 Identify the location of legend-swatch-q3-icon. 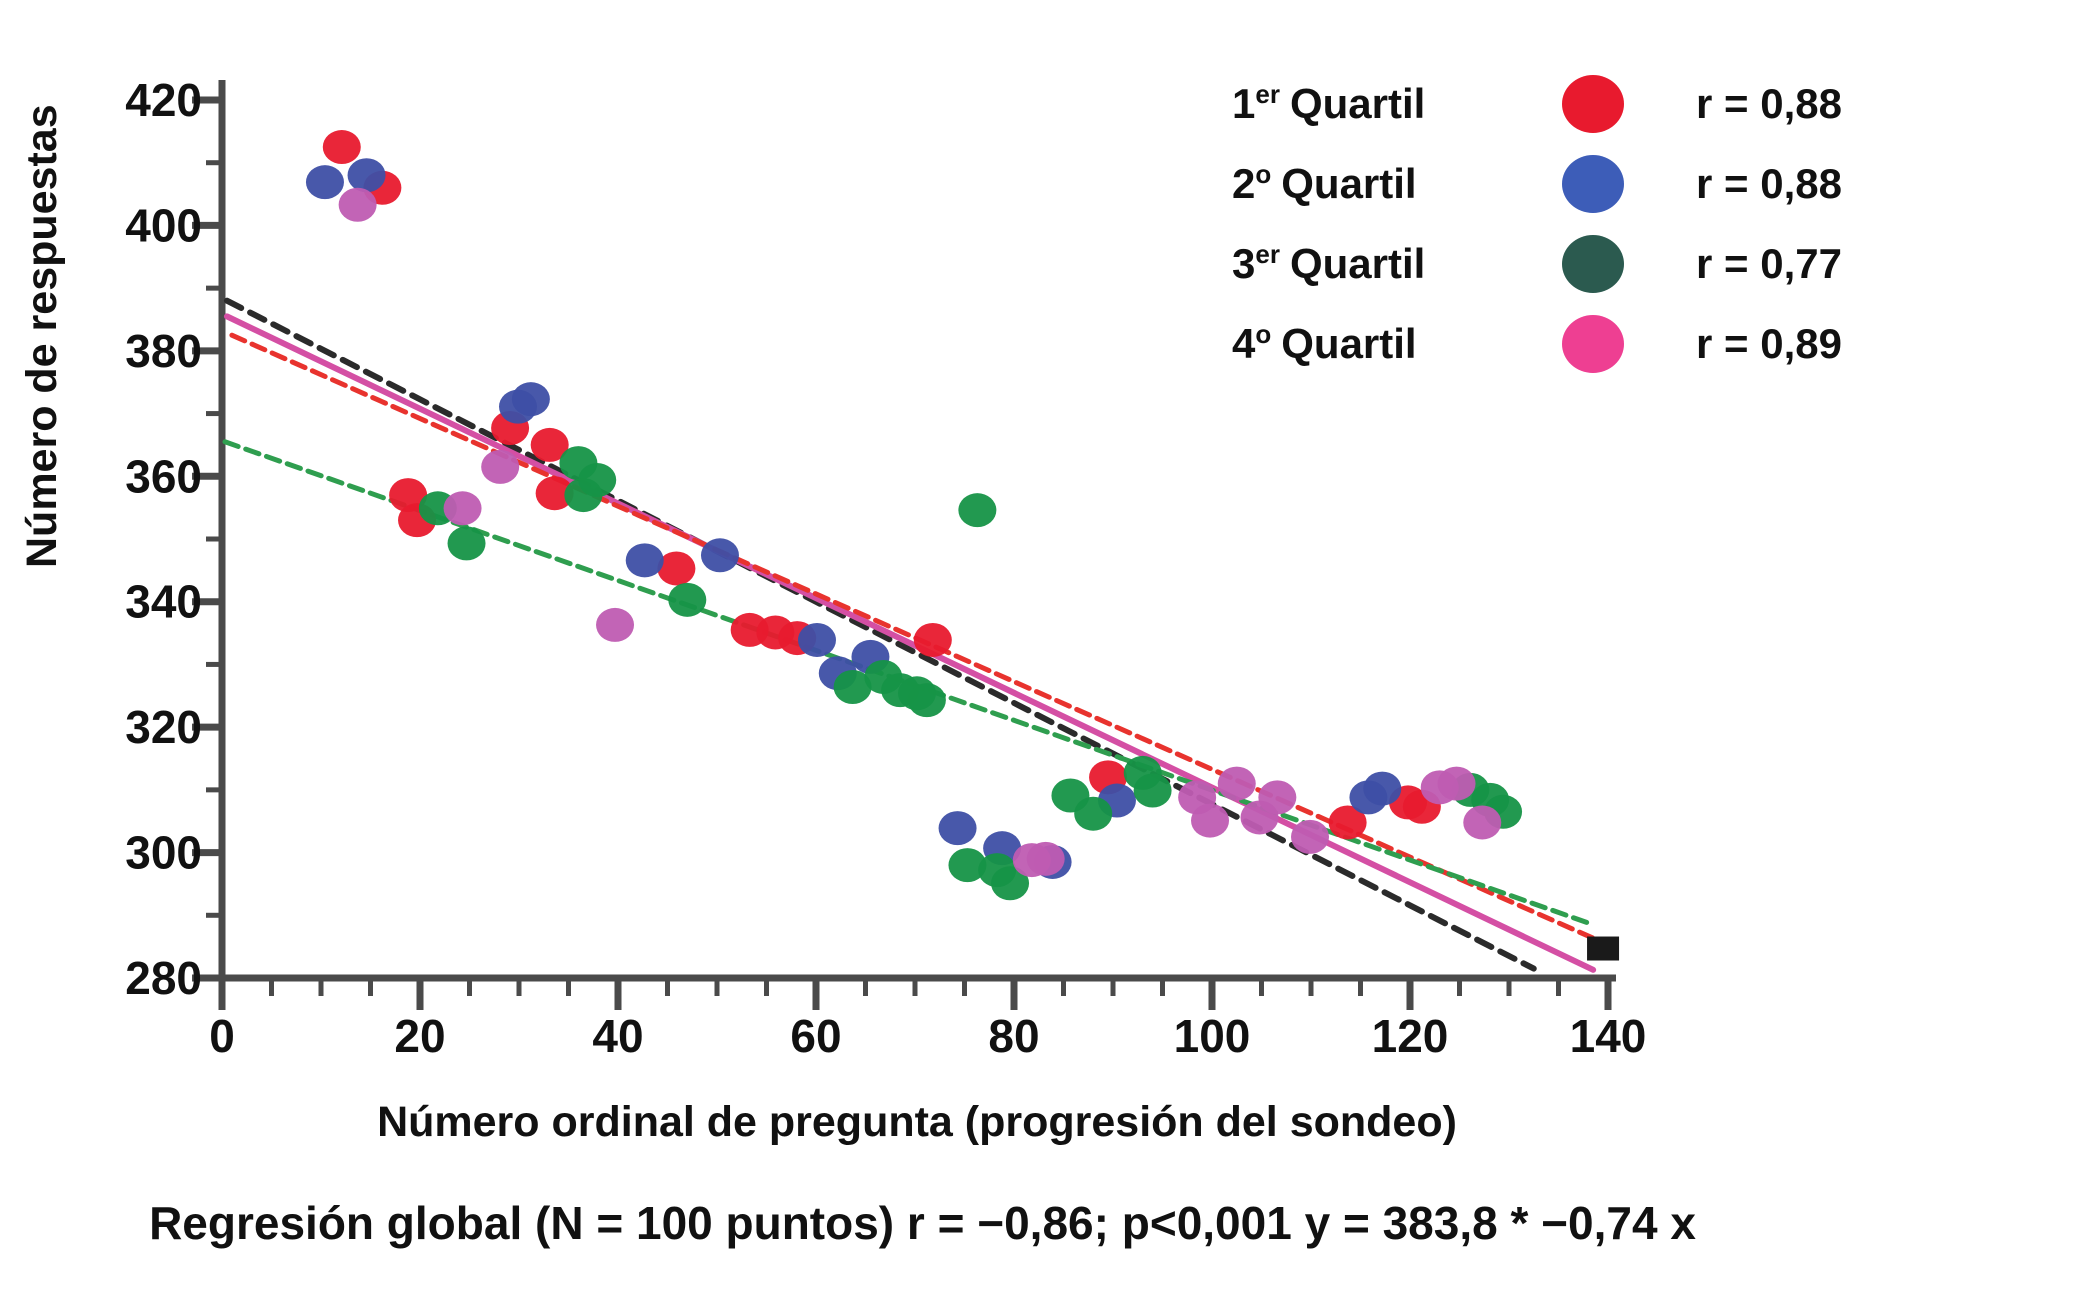
(1593, 264).